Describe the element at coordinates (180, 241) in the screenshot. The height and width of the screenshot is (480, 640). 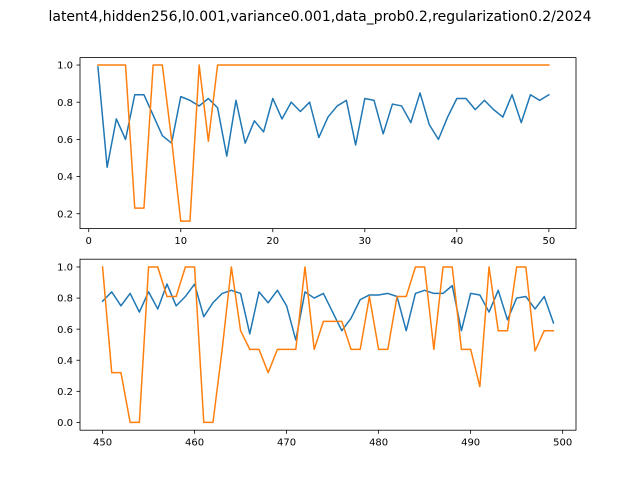
I see `x-tick-label: 10` at that location.